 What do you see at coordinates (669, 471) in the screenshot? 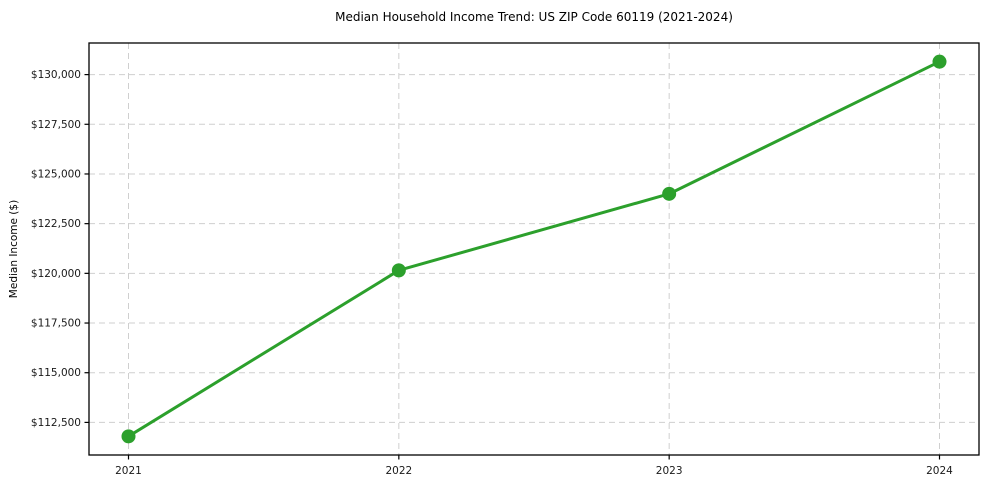
I see `x-tick-label: 2023` at bounding box center [669, 471].